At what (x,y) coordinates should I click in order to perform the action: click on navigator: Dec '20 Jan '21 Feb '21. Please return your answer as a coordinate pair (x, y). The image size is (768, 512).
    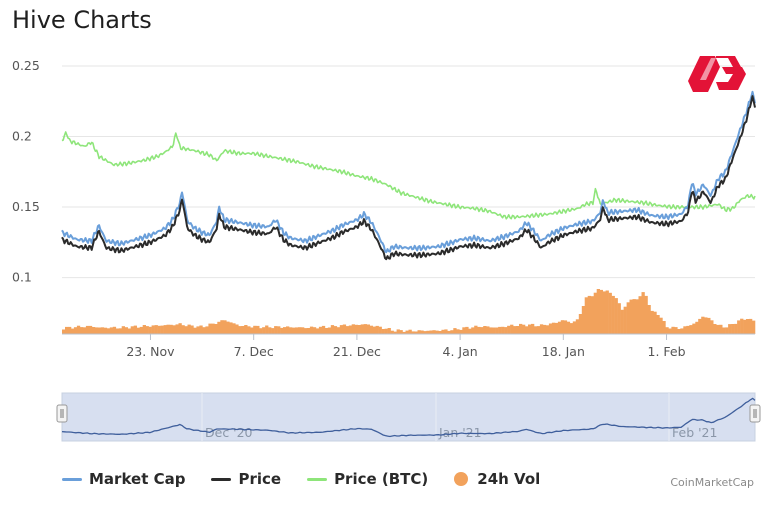
    Looking at the image, I should click on (408, 417).